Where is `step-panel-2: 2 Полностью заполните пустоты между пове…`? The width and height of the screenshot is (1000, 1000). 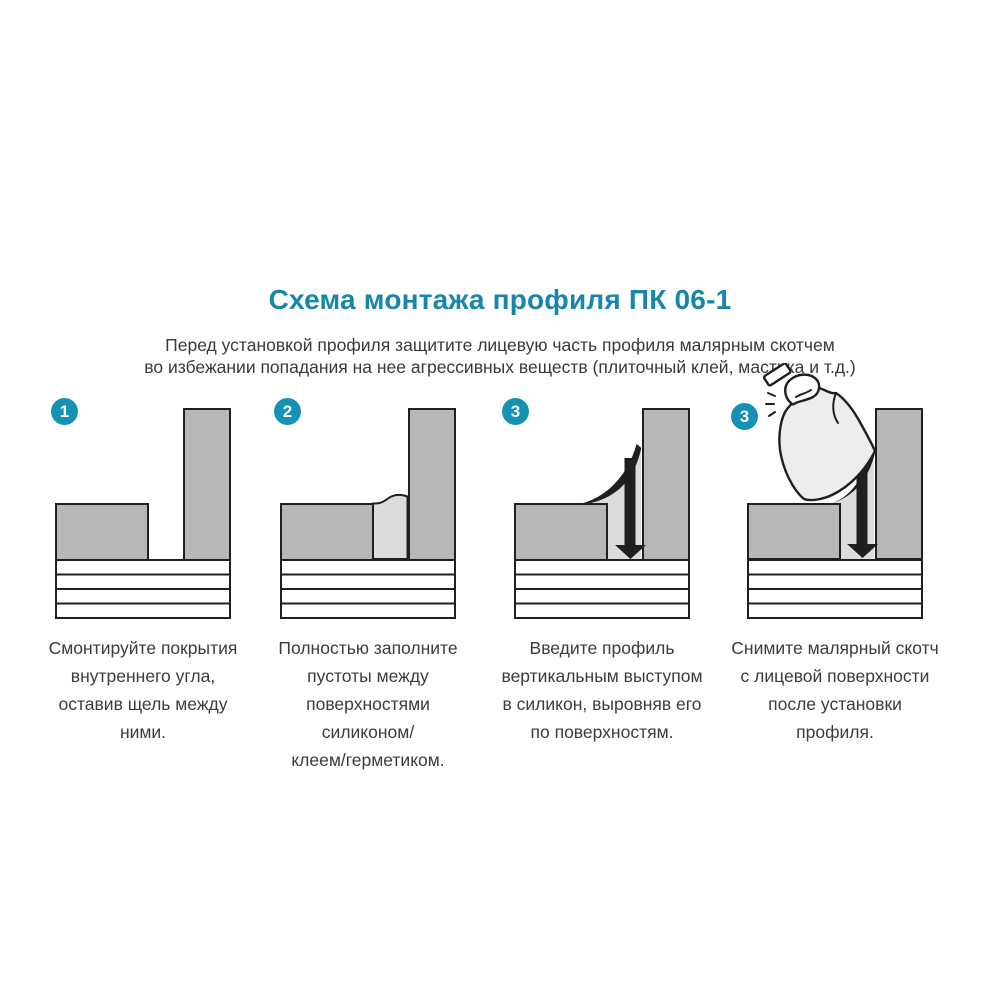
step-panel-2: 2 Полностью заполните пустоты между пове… is located at coordinates (368, 605).